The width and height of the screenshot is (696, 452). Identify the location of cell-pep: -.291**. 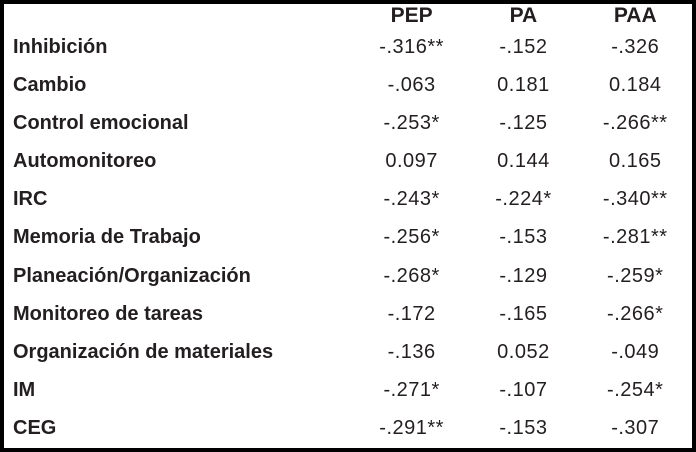
(411, 428).